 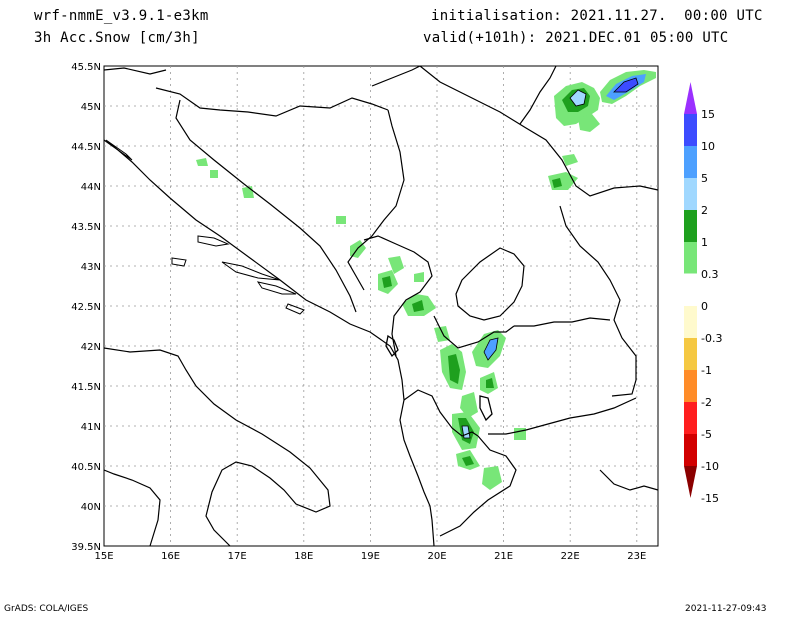 What do you see at coordinates (597, 16) in the screenshot?
I see `init-time: initialisation: 2021.11.27. 00:00 UTC` at bounding box center [597, 16].